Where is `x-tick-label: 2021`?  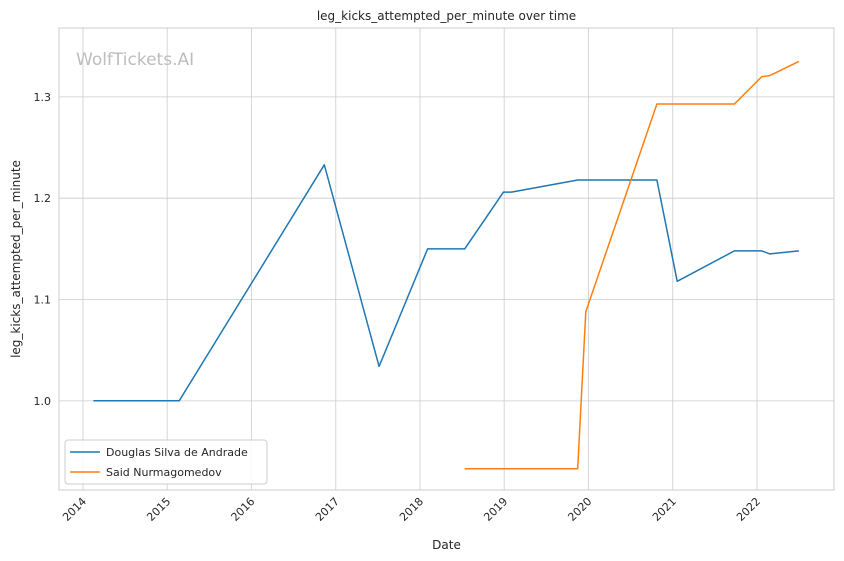 x-tick-label: 2021 is located at coordinates (664, 509).